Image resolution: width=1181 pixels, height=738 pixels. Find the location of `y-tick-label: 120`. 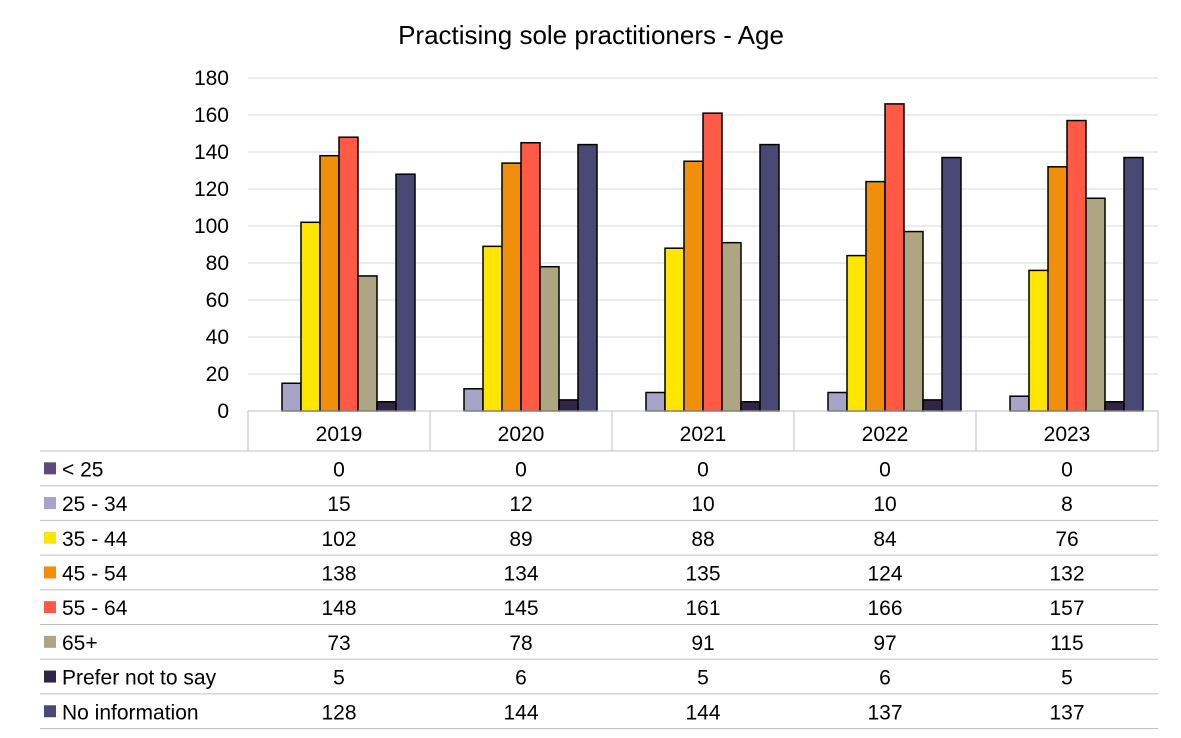

y-tick-label: 120 is located at coordinates (211, 189).